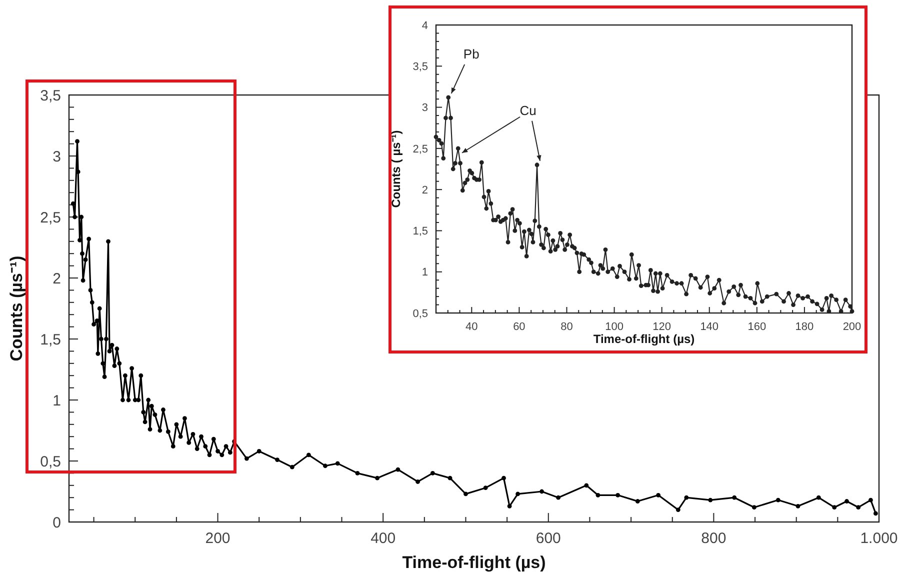 This screenshot has height=580, width=916. What do you see at coordinates (566, 327) in the screenshot?
I see `x-tick-label: 80` at bounding box center [566, 327].